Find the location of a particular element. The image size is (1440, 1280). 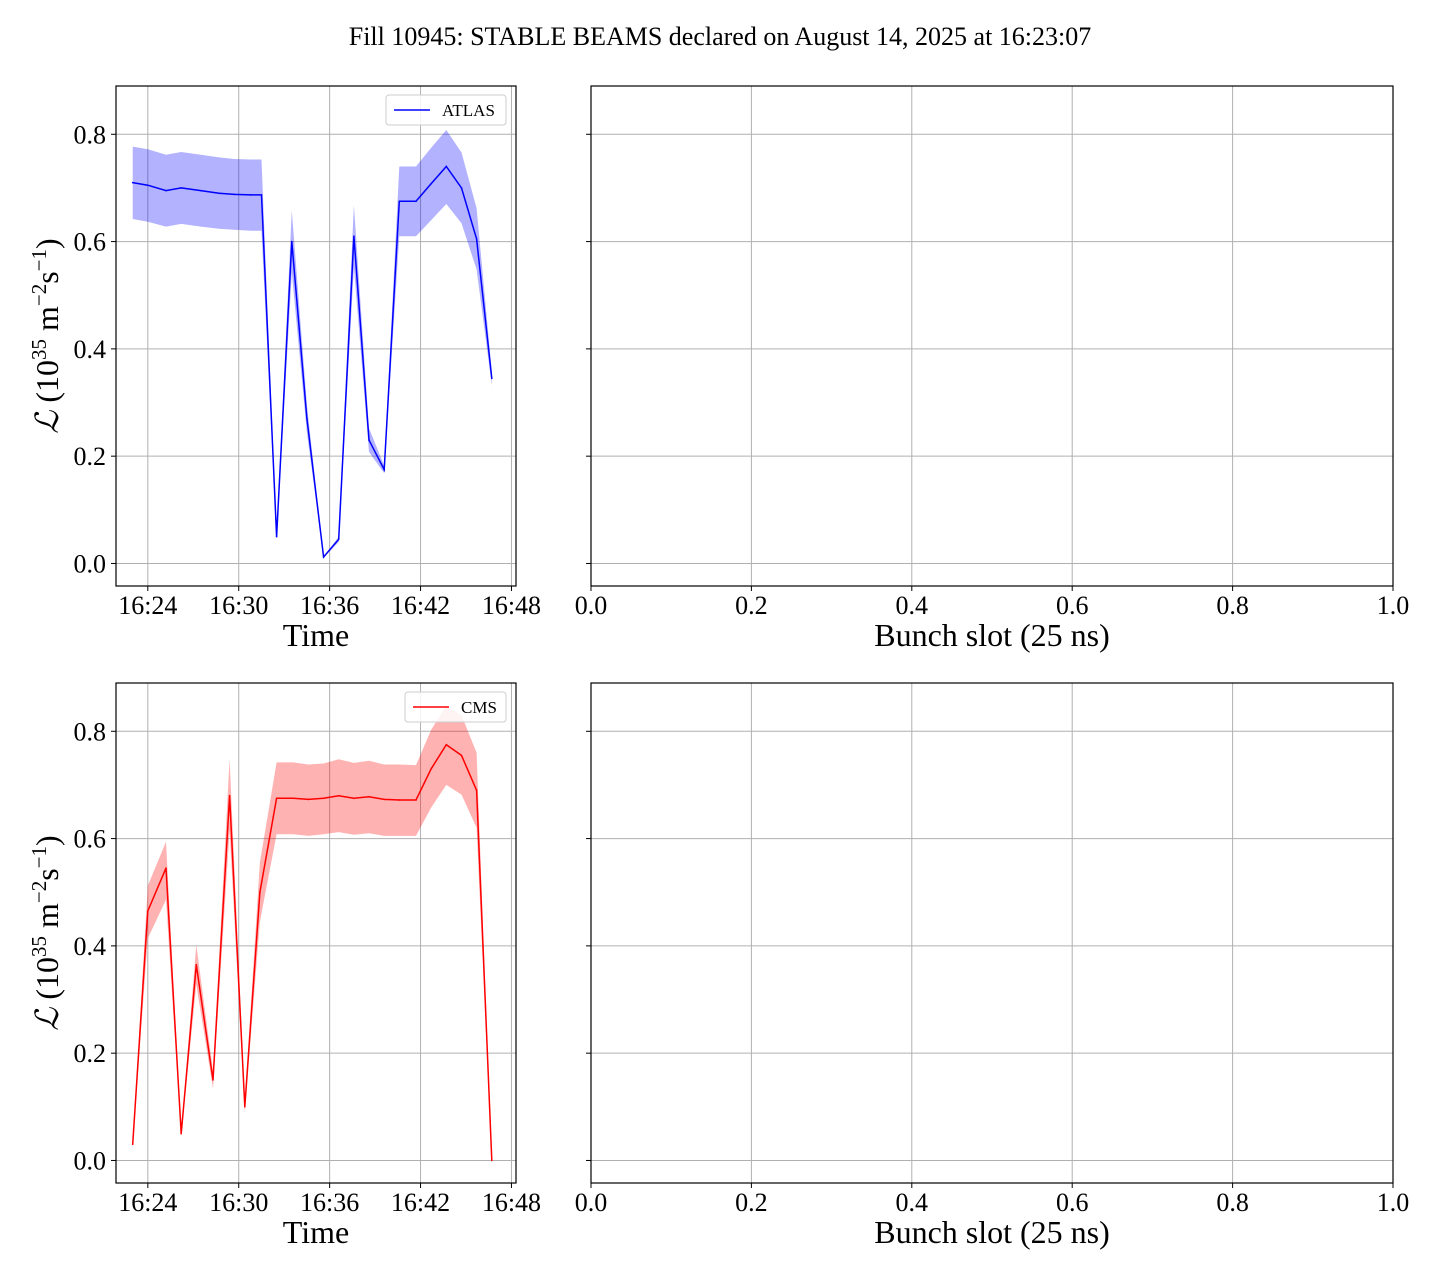

legend-label: ATLAS is located at coordinates (468, 110).